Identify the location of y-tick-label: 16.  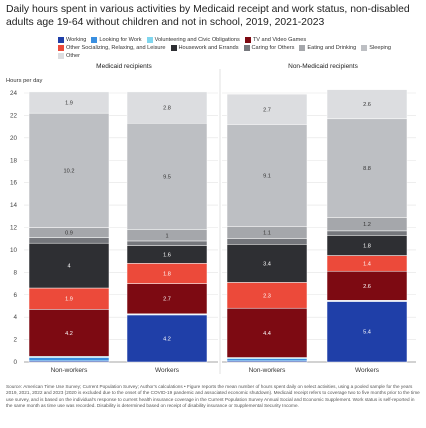
(14, 183).